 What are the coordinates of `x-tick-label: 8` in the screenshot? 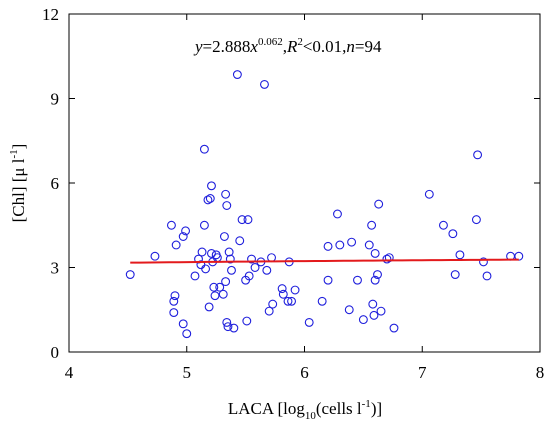 It's located at (540, 372).